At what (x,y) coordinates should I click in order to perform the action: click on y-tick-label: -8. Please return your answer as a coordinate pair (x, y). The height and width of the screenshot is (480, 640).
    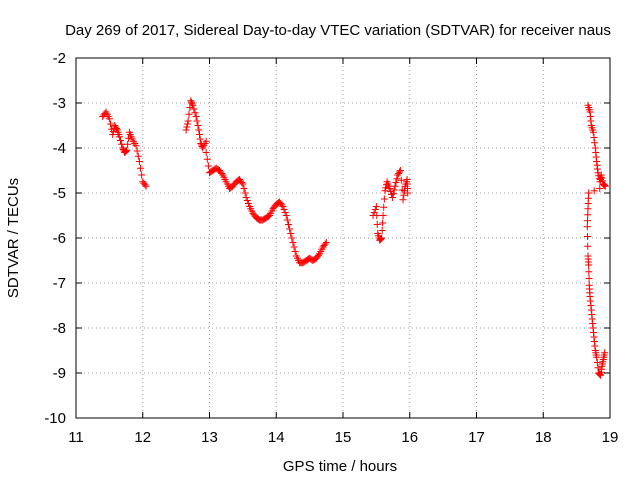
    Looking at the image, I should click on (59, 328).